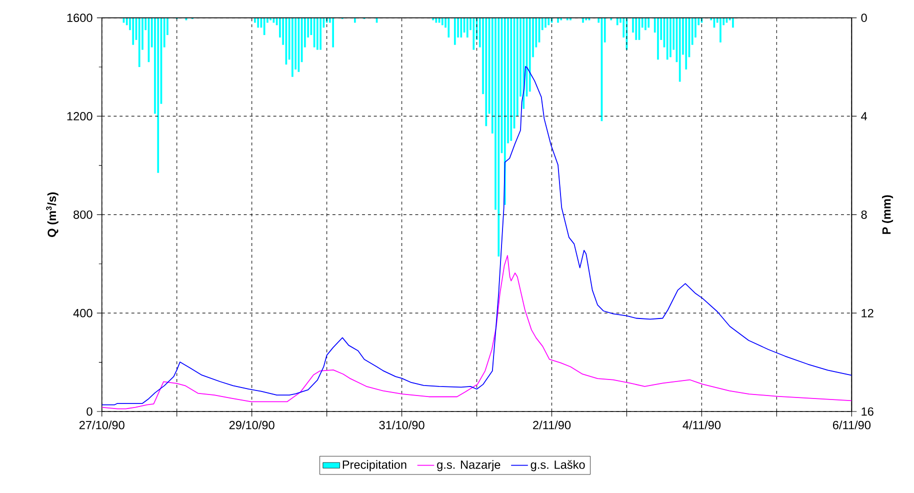  I want to click on x-tick-label: 6/11/90, so click(852, 425).